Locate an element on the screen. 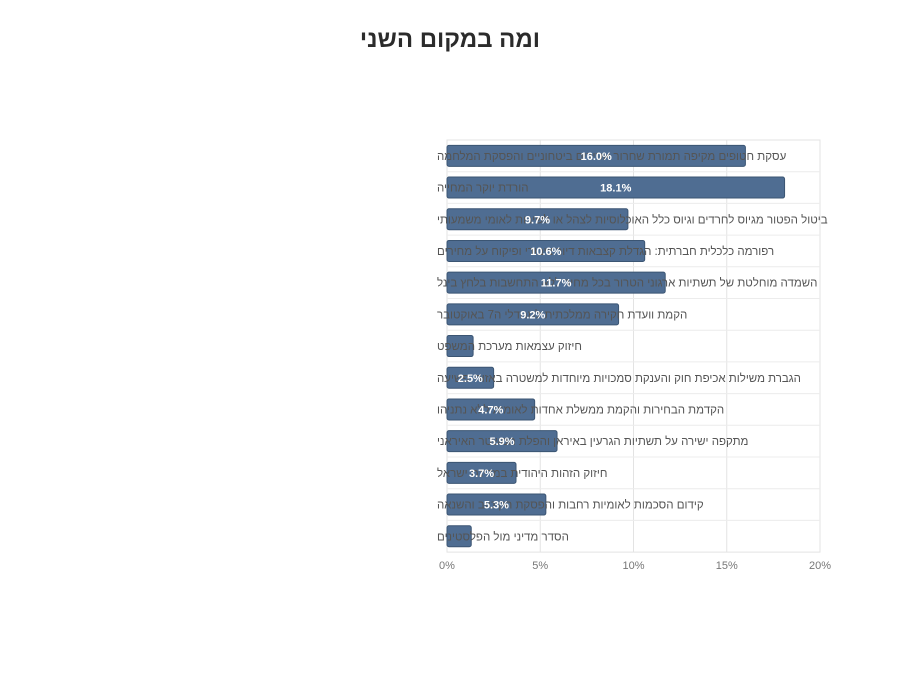 The width and height of the screenshot is (900, 700). data-label: 9.7% is located at coordinates (537, 220).